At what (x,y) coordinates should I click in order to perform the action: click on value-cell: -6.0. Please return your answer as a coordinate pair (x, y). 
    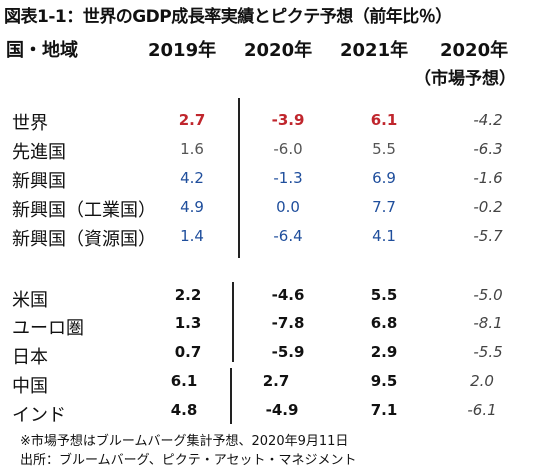
    Looking at the image, I should click on (288, 149).